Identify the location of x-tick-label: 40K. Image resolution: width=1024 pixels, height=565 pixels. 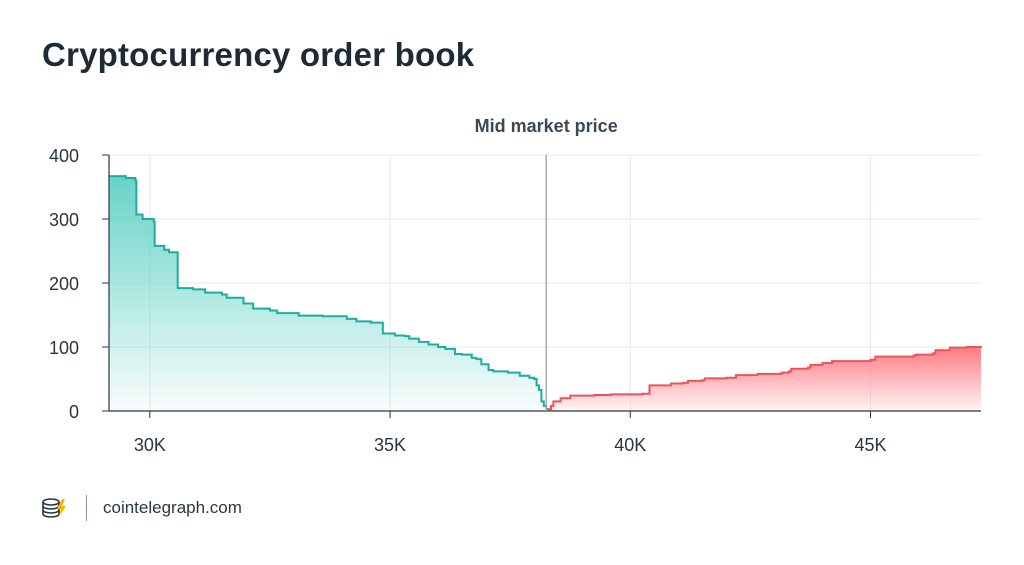
(630, 445).